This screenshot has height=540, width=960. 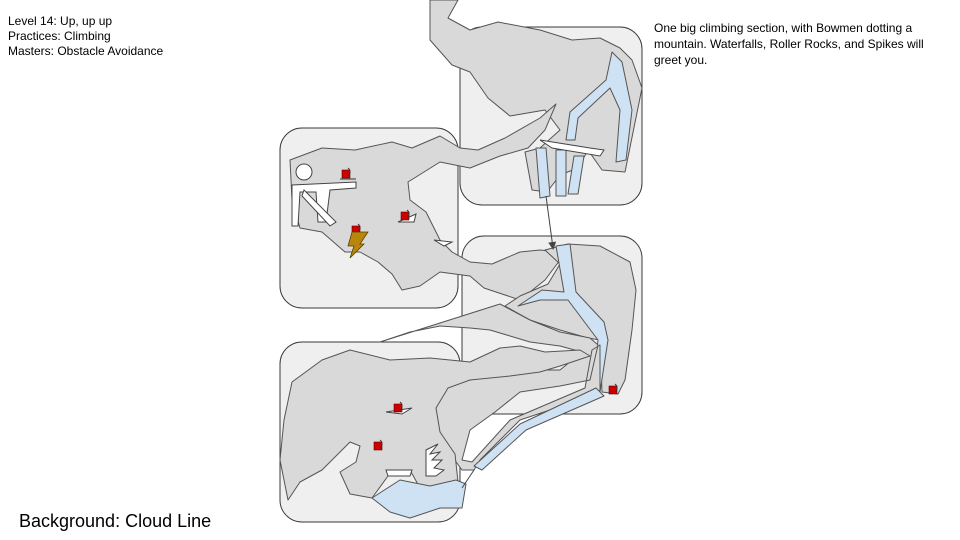 I want to click on ledge-bottom-left, so click(x=399, y=473).